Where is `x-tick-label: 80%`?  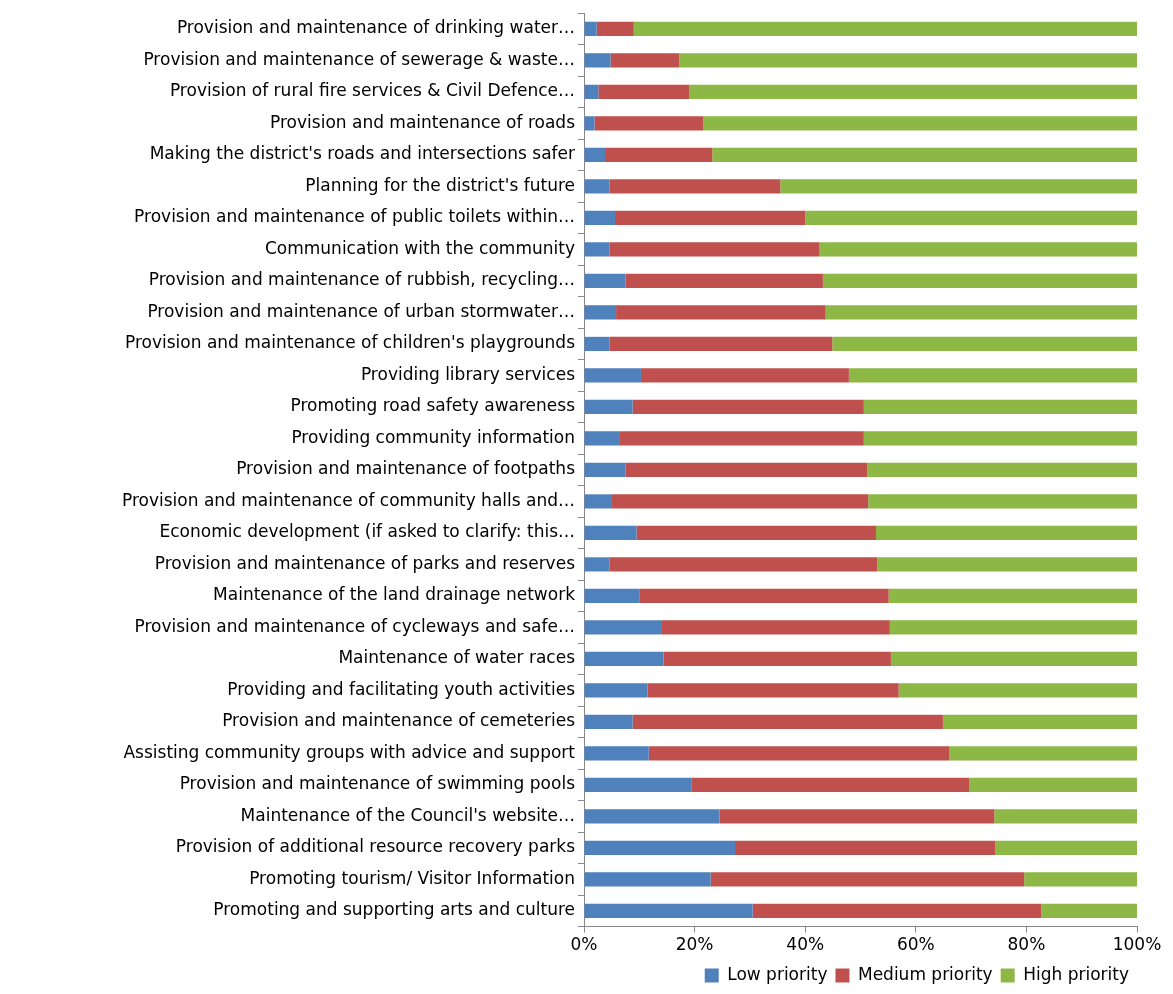
x-tick-label: 80% is located at coordinates (1026, 944).